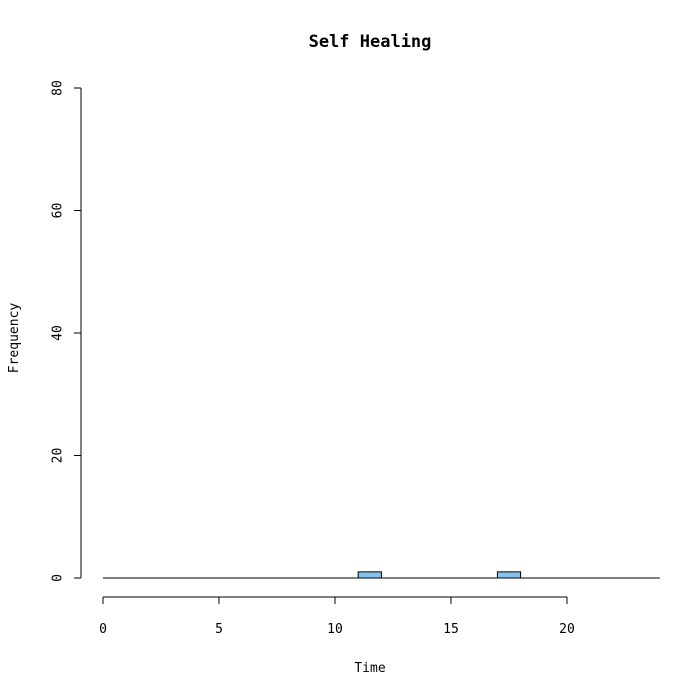  Describe the element at coordinates (337, 616) in the screenshot. I see `x-axis: 0 5 10 15 20` at that location.